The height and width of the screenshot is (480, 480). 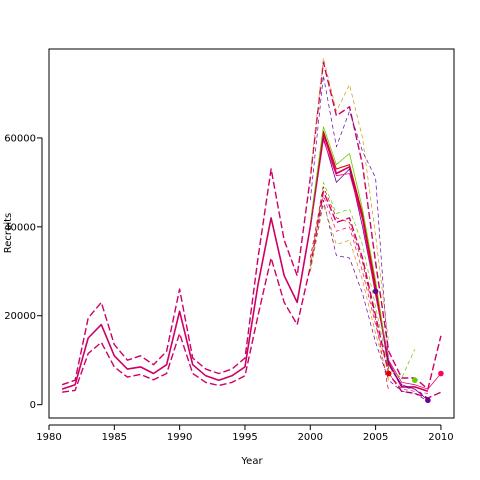 What do you see at coordinates (20, 316) in the screenshot?
I see `y-tick-label: 20000` at bounding box center [20, 316].